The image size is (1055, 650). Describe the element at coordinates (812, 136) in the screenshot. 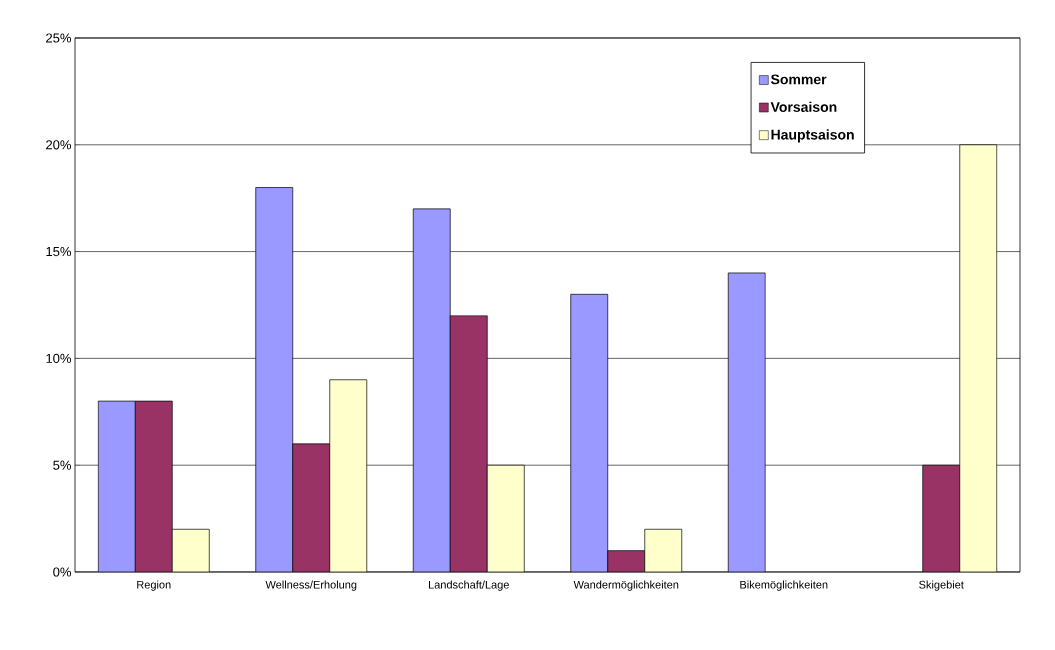

I see `legend-label: Hauptsaison` at that location.